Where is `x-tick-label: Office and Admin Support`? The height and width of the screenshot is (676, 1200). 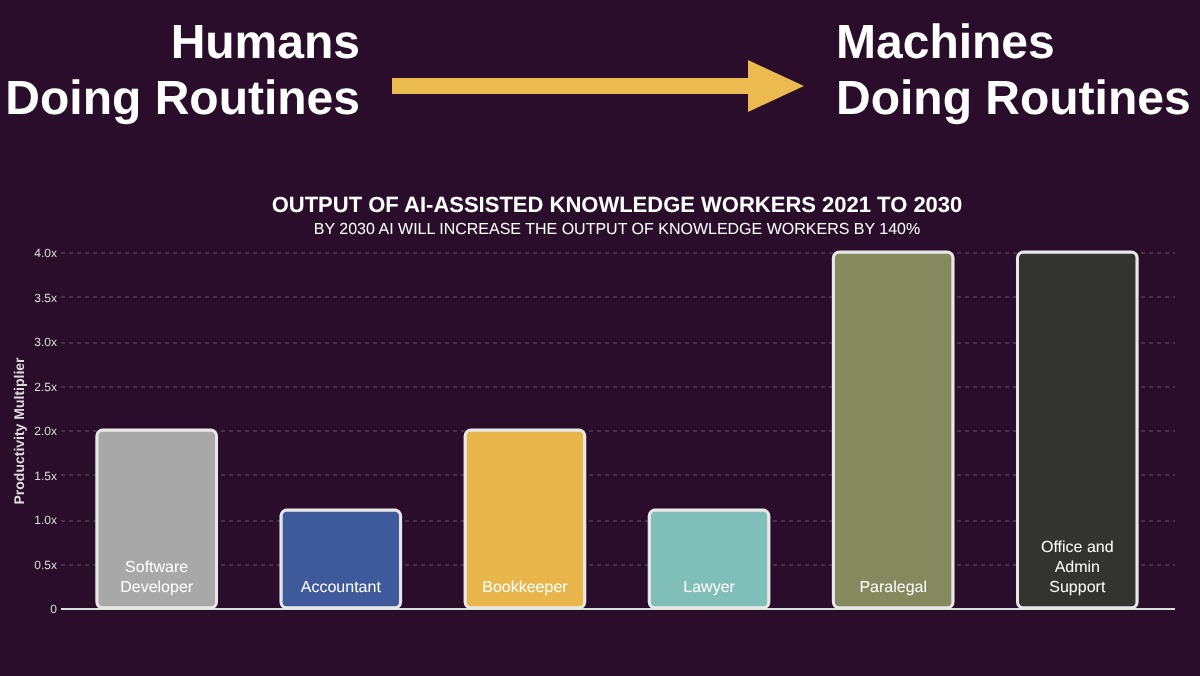
x-tick-label: Office and Admin Support is located at coordinates (1077, 567).